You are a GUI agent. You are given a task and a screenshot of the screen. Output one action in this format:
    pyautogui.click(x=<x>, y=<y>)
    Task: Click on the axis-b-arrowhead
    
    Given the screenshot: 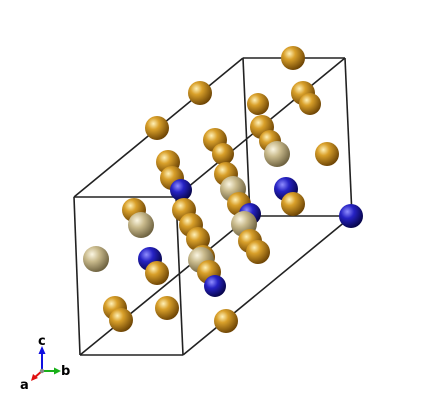 What is the action you would take?
    pyautogui.click(x=57, y=371)
    